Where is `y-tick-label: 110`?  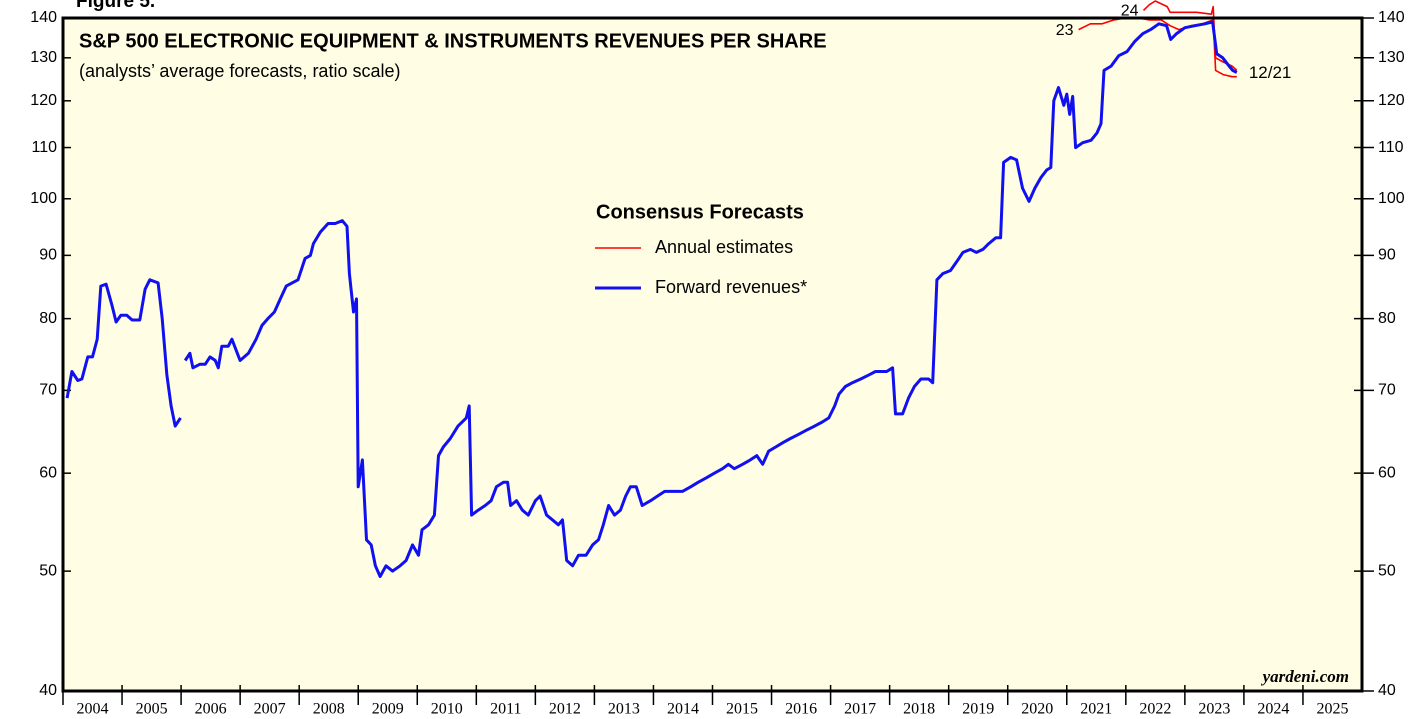 y-tick-label: 110 is located at coordinates (44, 147).